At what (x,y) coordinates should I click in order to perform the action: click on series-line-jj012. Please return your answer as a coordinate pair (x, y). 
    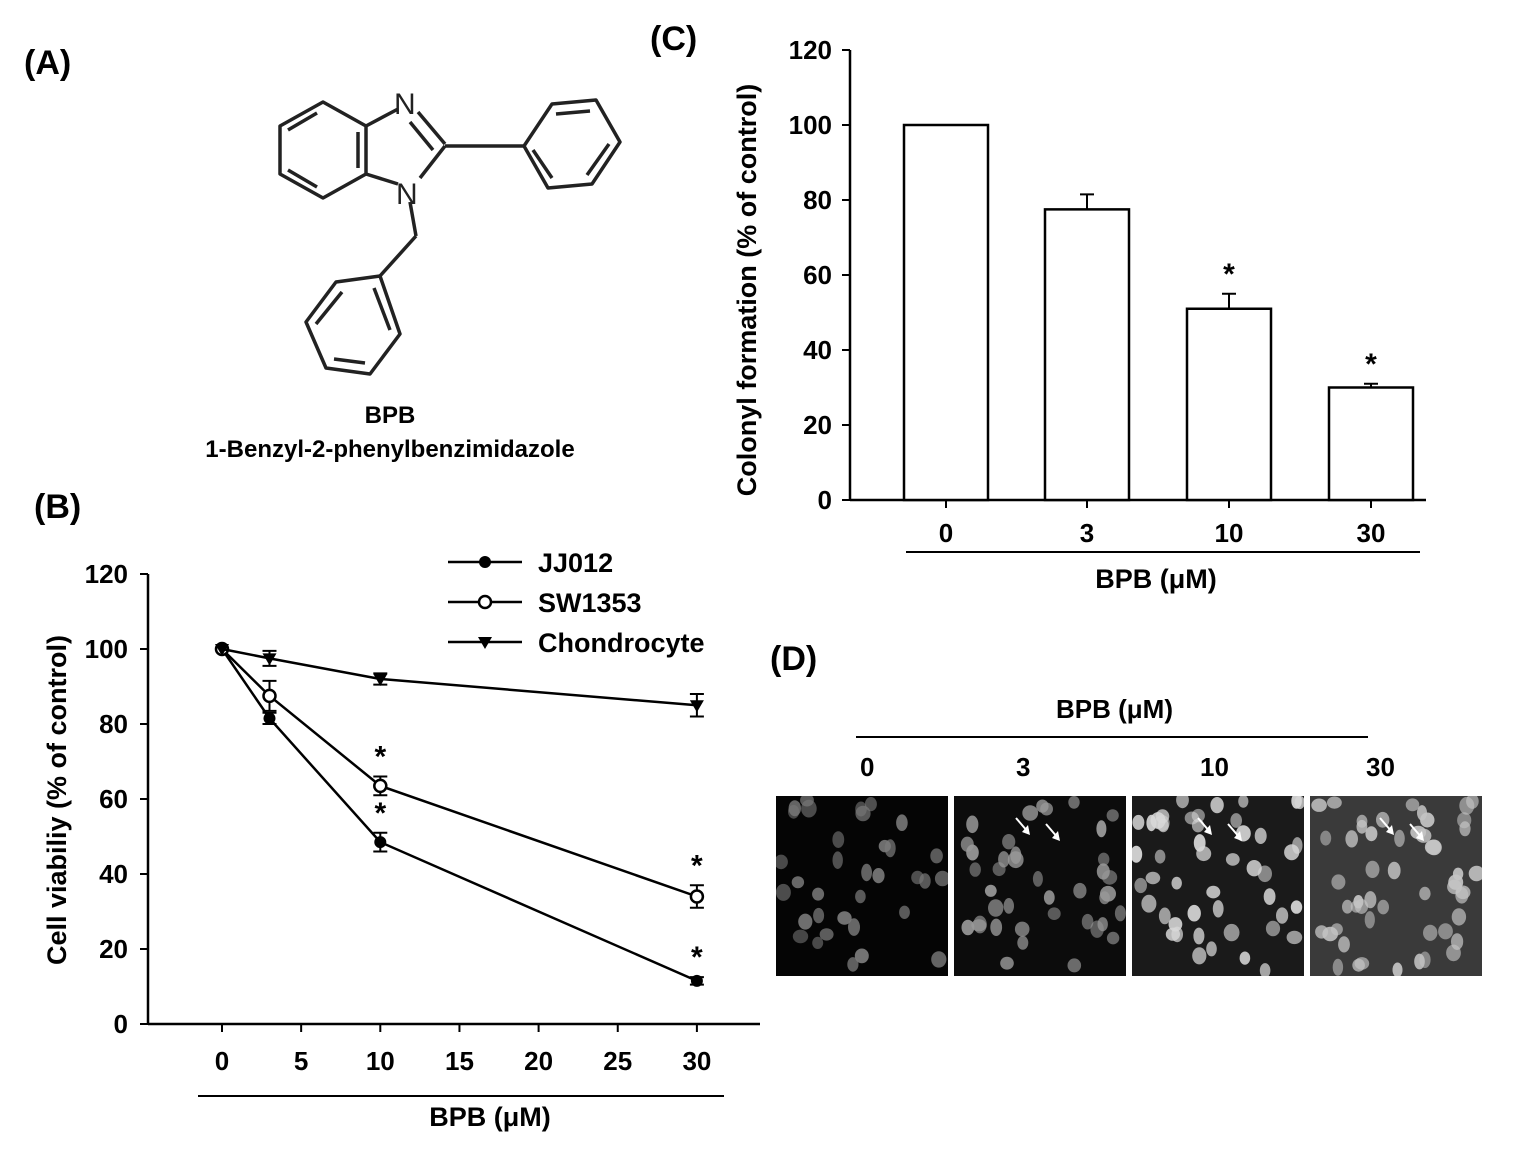
    Looking at the image, I should click on (459, 815).